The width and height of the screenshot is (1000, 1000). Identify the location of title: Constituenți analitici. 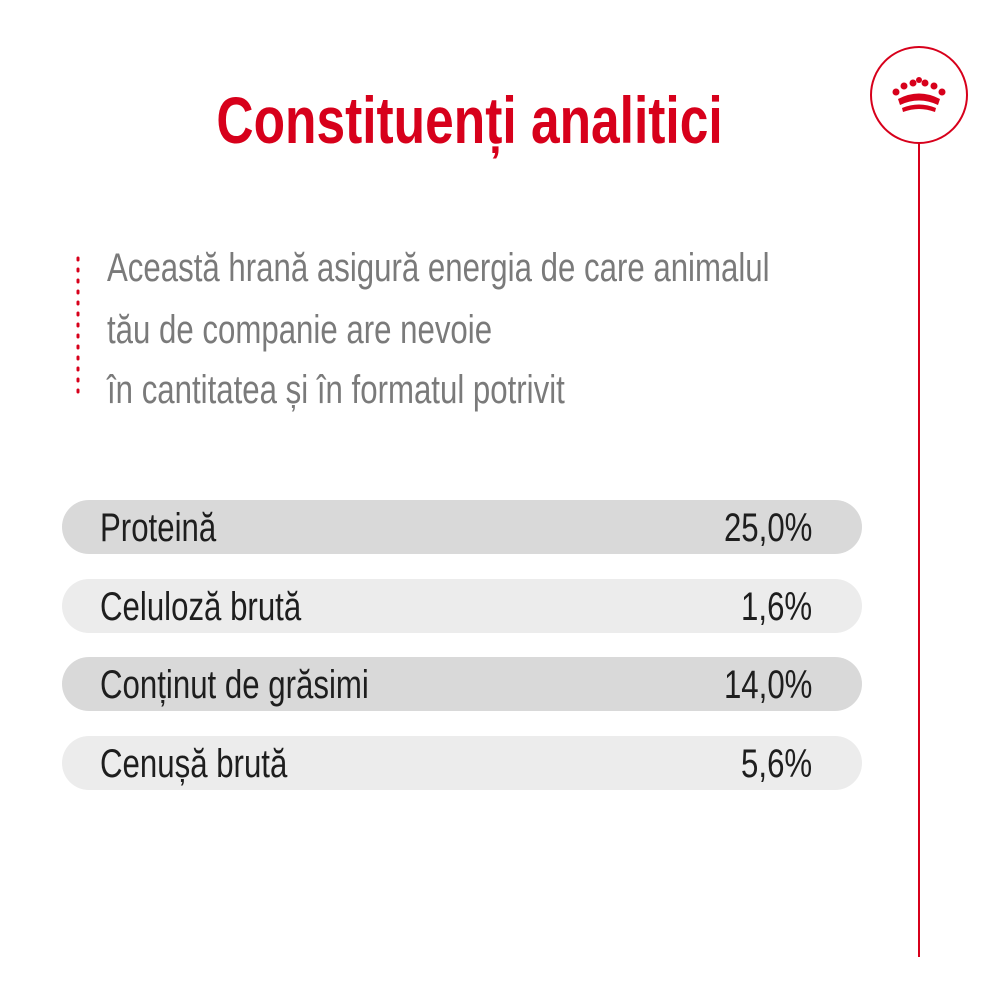
(470, 120).